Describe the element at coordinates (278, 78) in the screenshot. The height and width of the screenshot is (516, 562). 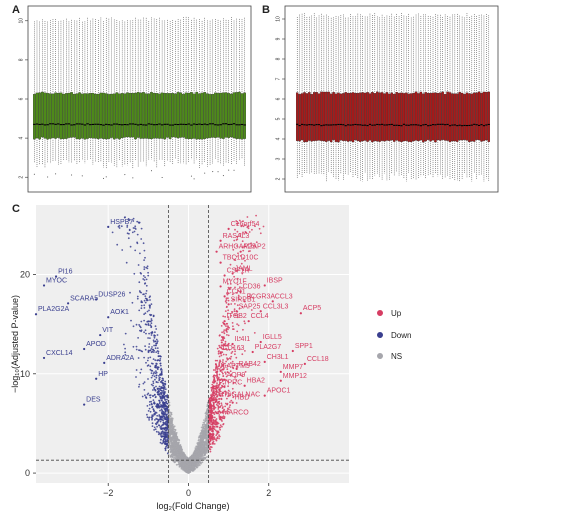
I see `b-y-tick-label: 7` at that location.